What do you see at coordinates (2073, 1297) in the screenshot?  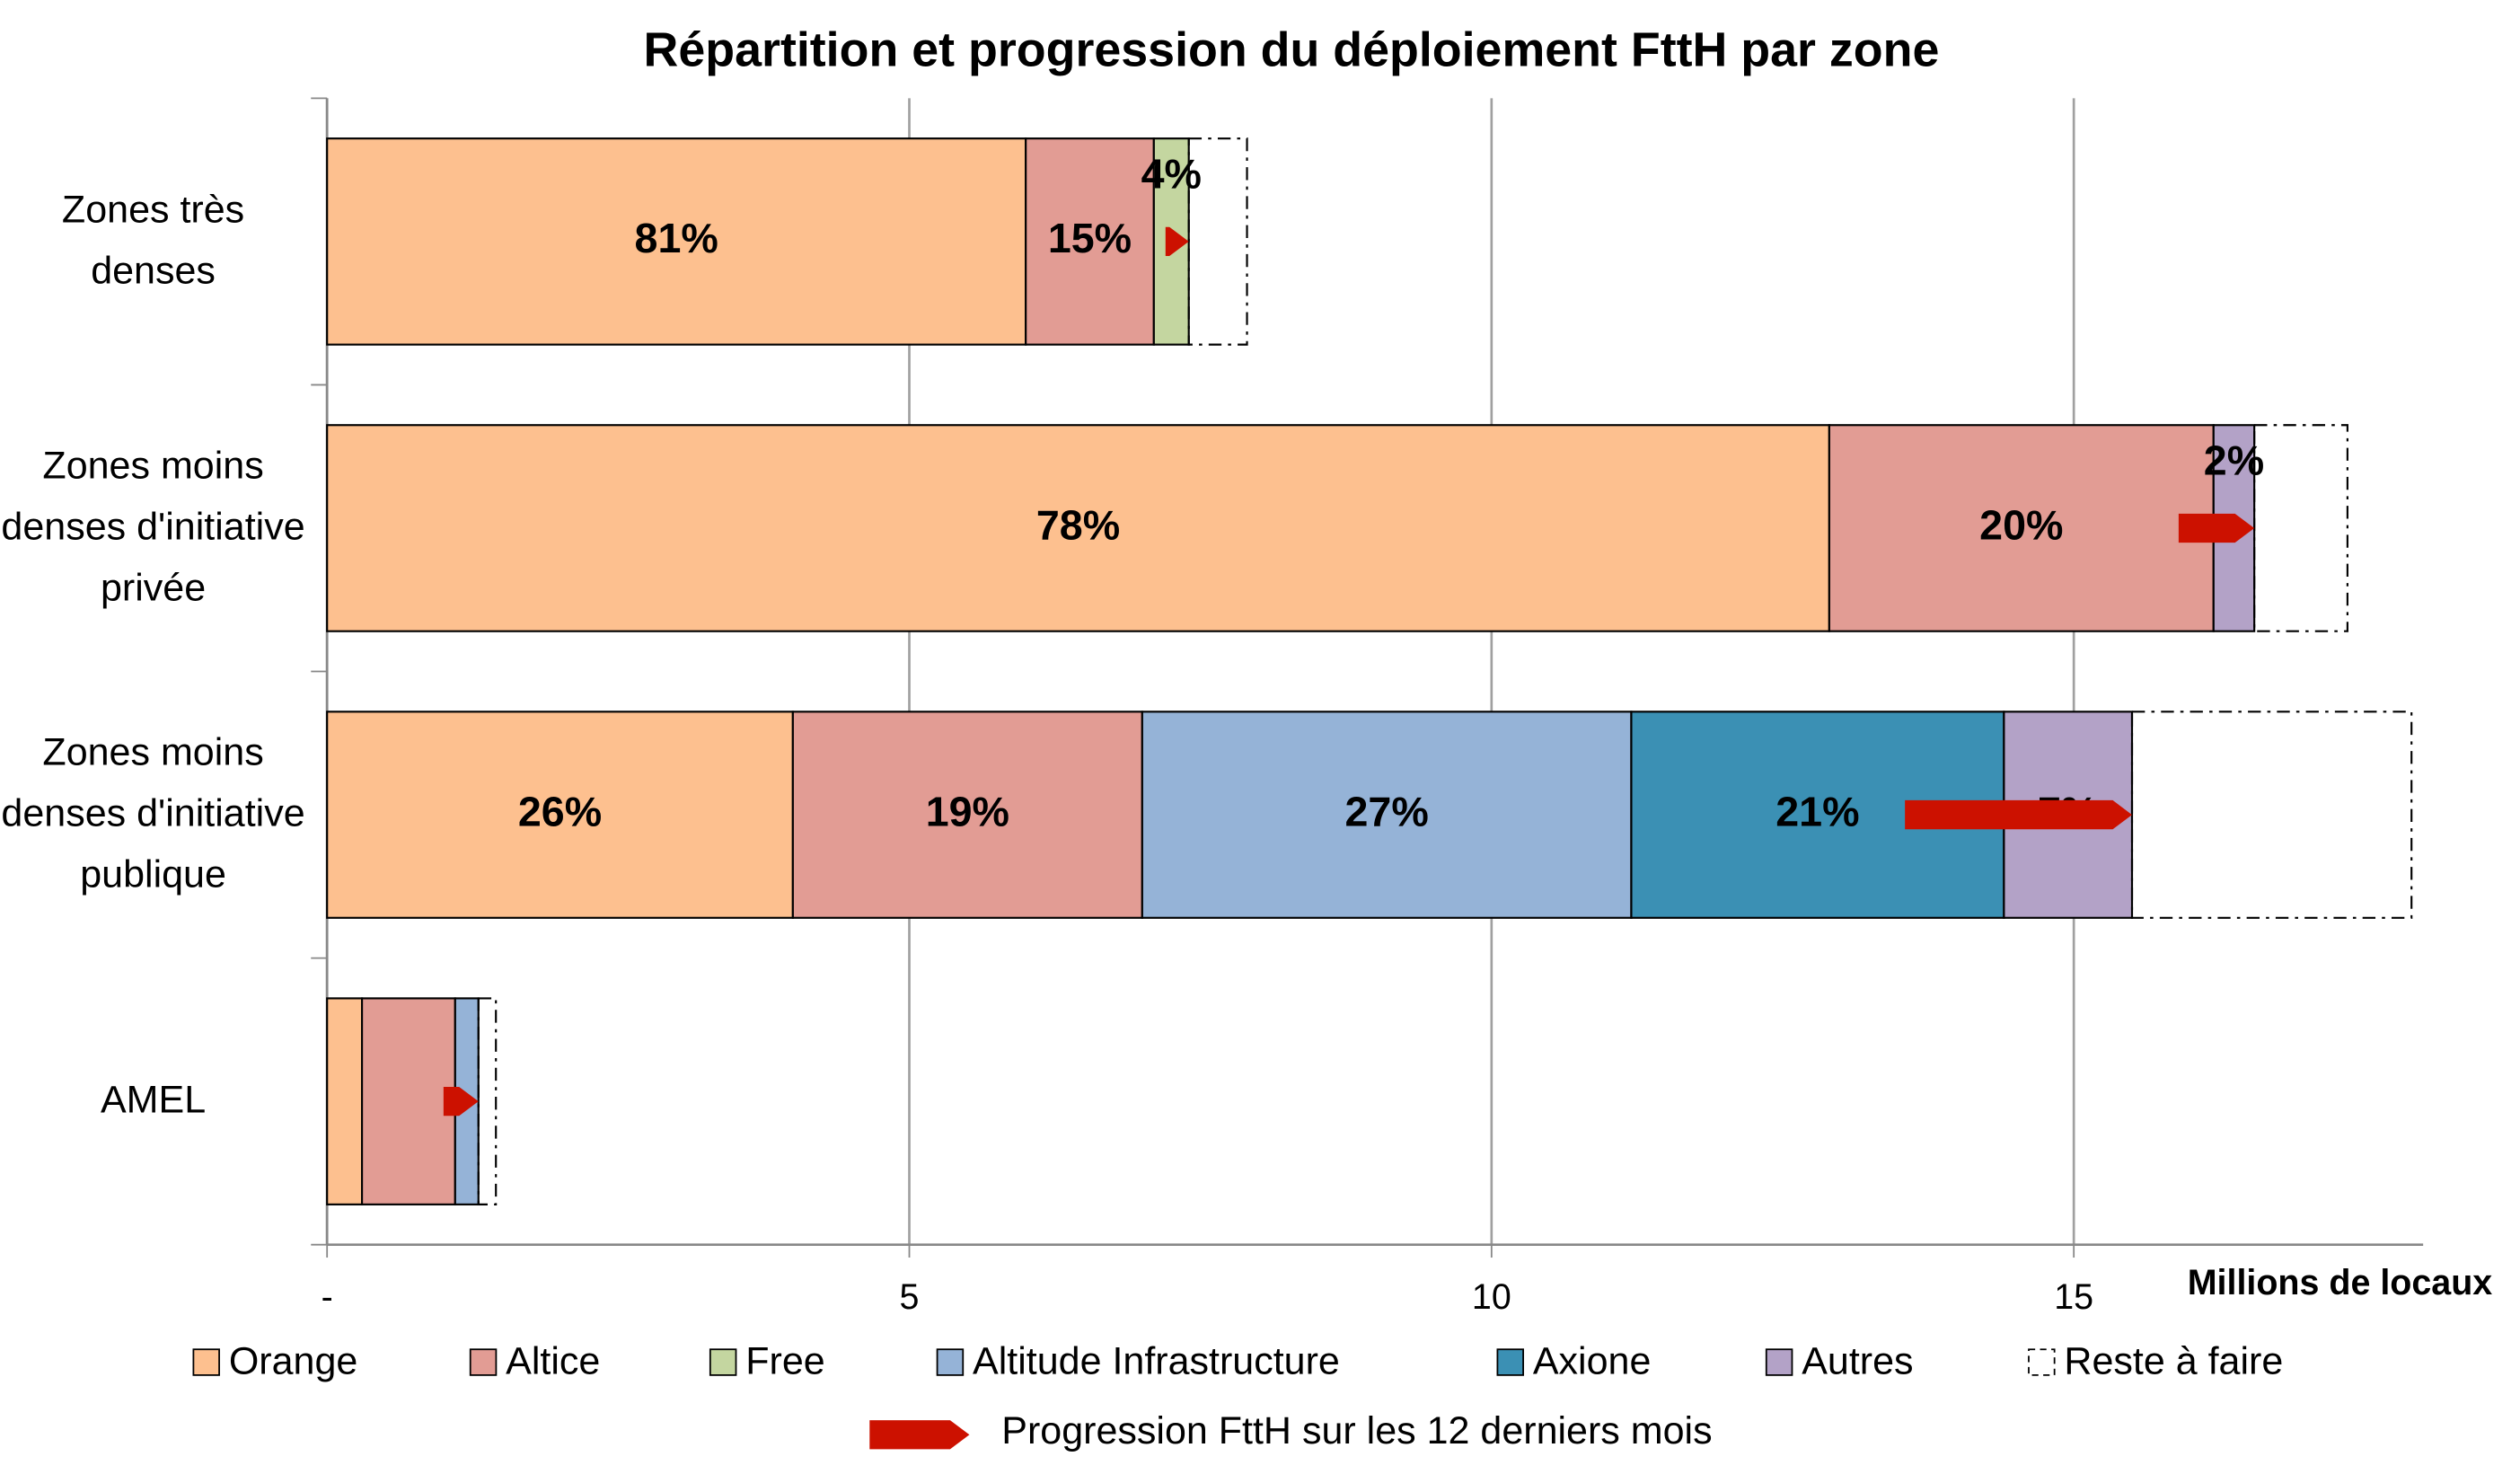 I see `x-tick-label: 15` at bounding box center [2073, 1297].